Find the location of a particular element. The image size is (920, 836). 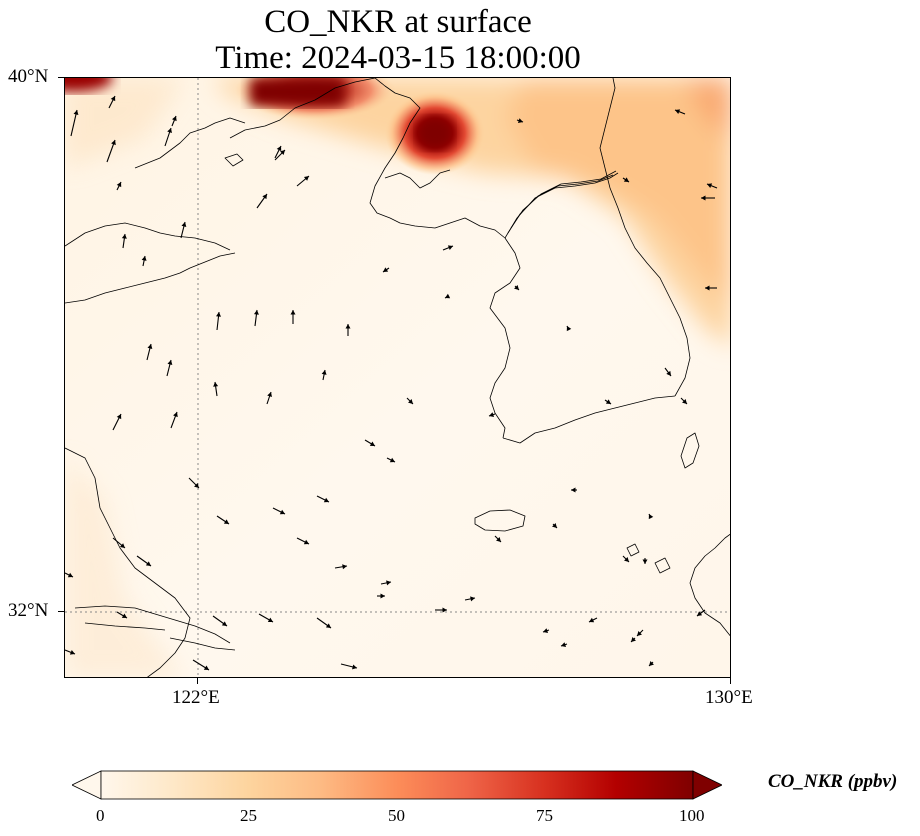

colorbar is located at coordinates (397, 785).